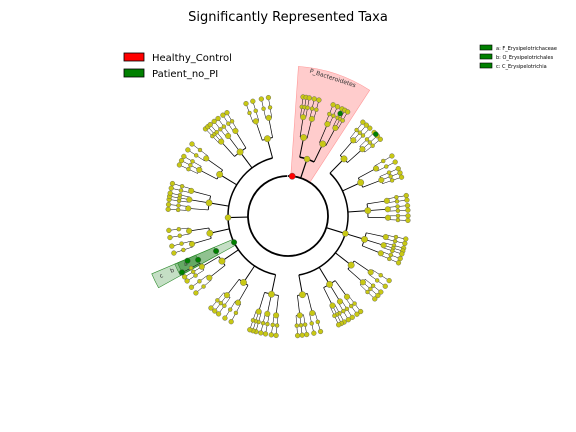 This screenshot has width=576, height=432. Describe the element at coordinates (486, 56) in the screenshot. I see `clade-key-swatch-b` at that location.